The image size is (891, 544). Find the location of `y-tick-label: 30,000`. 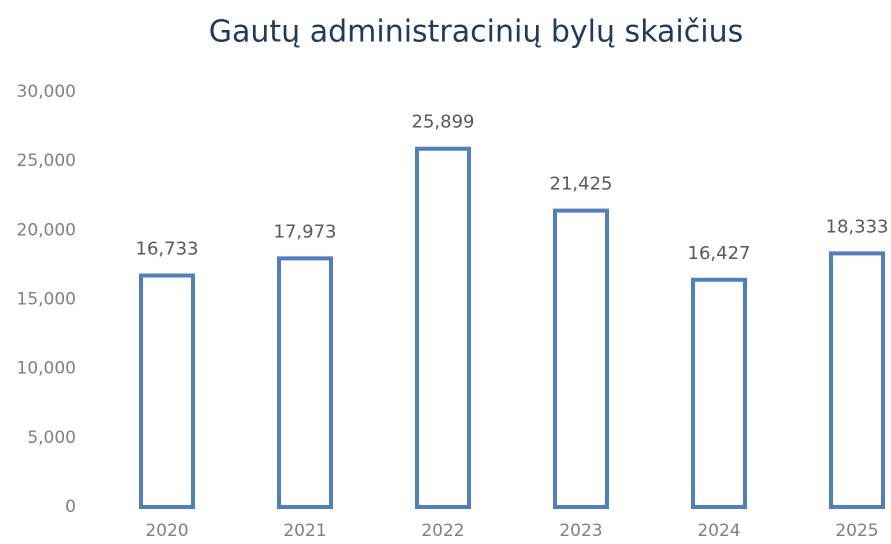

y-tick-label: 30,000 is located at coordinates (46, 92).